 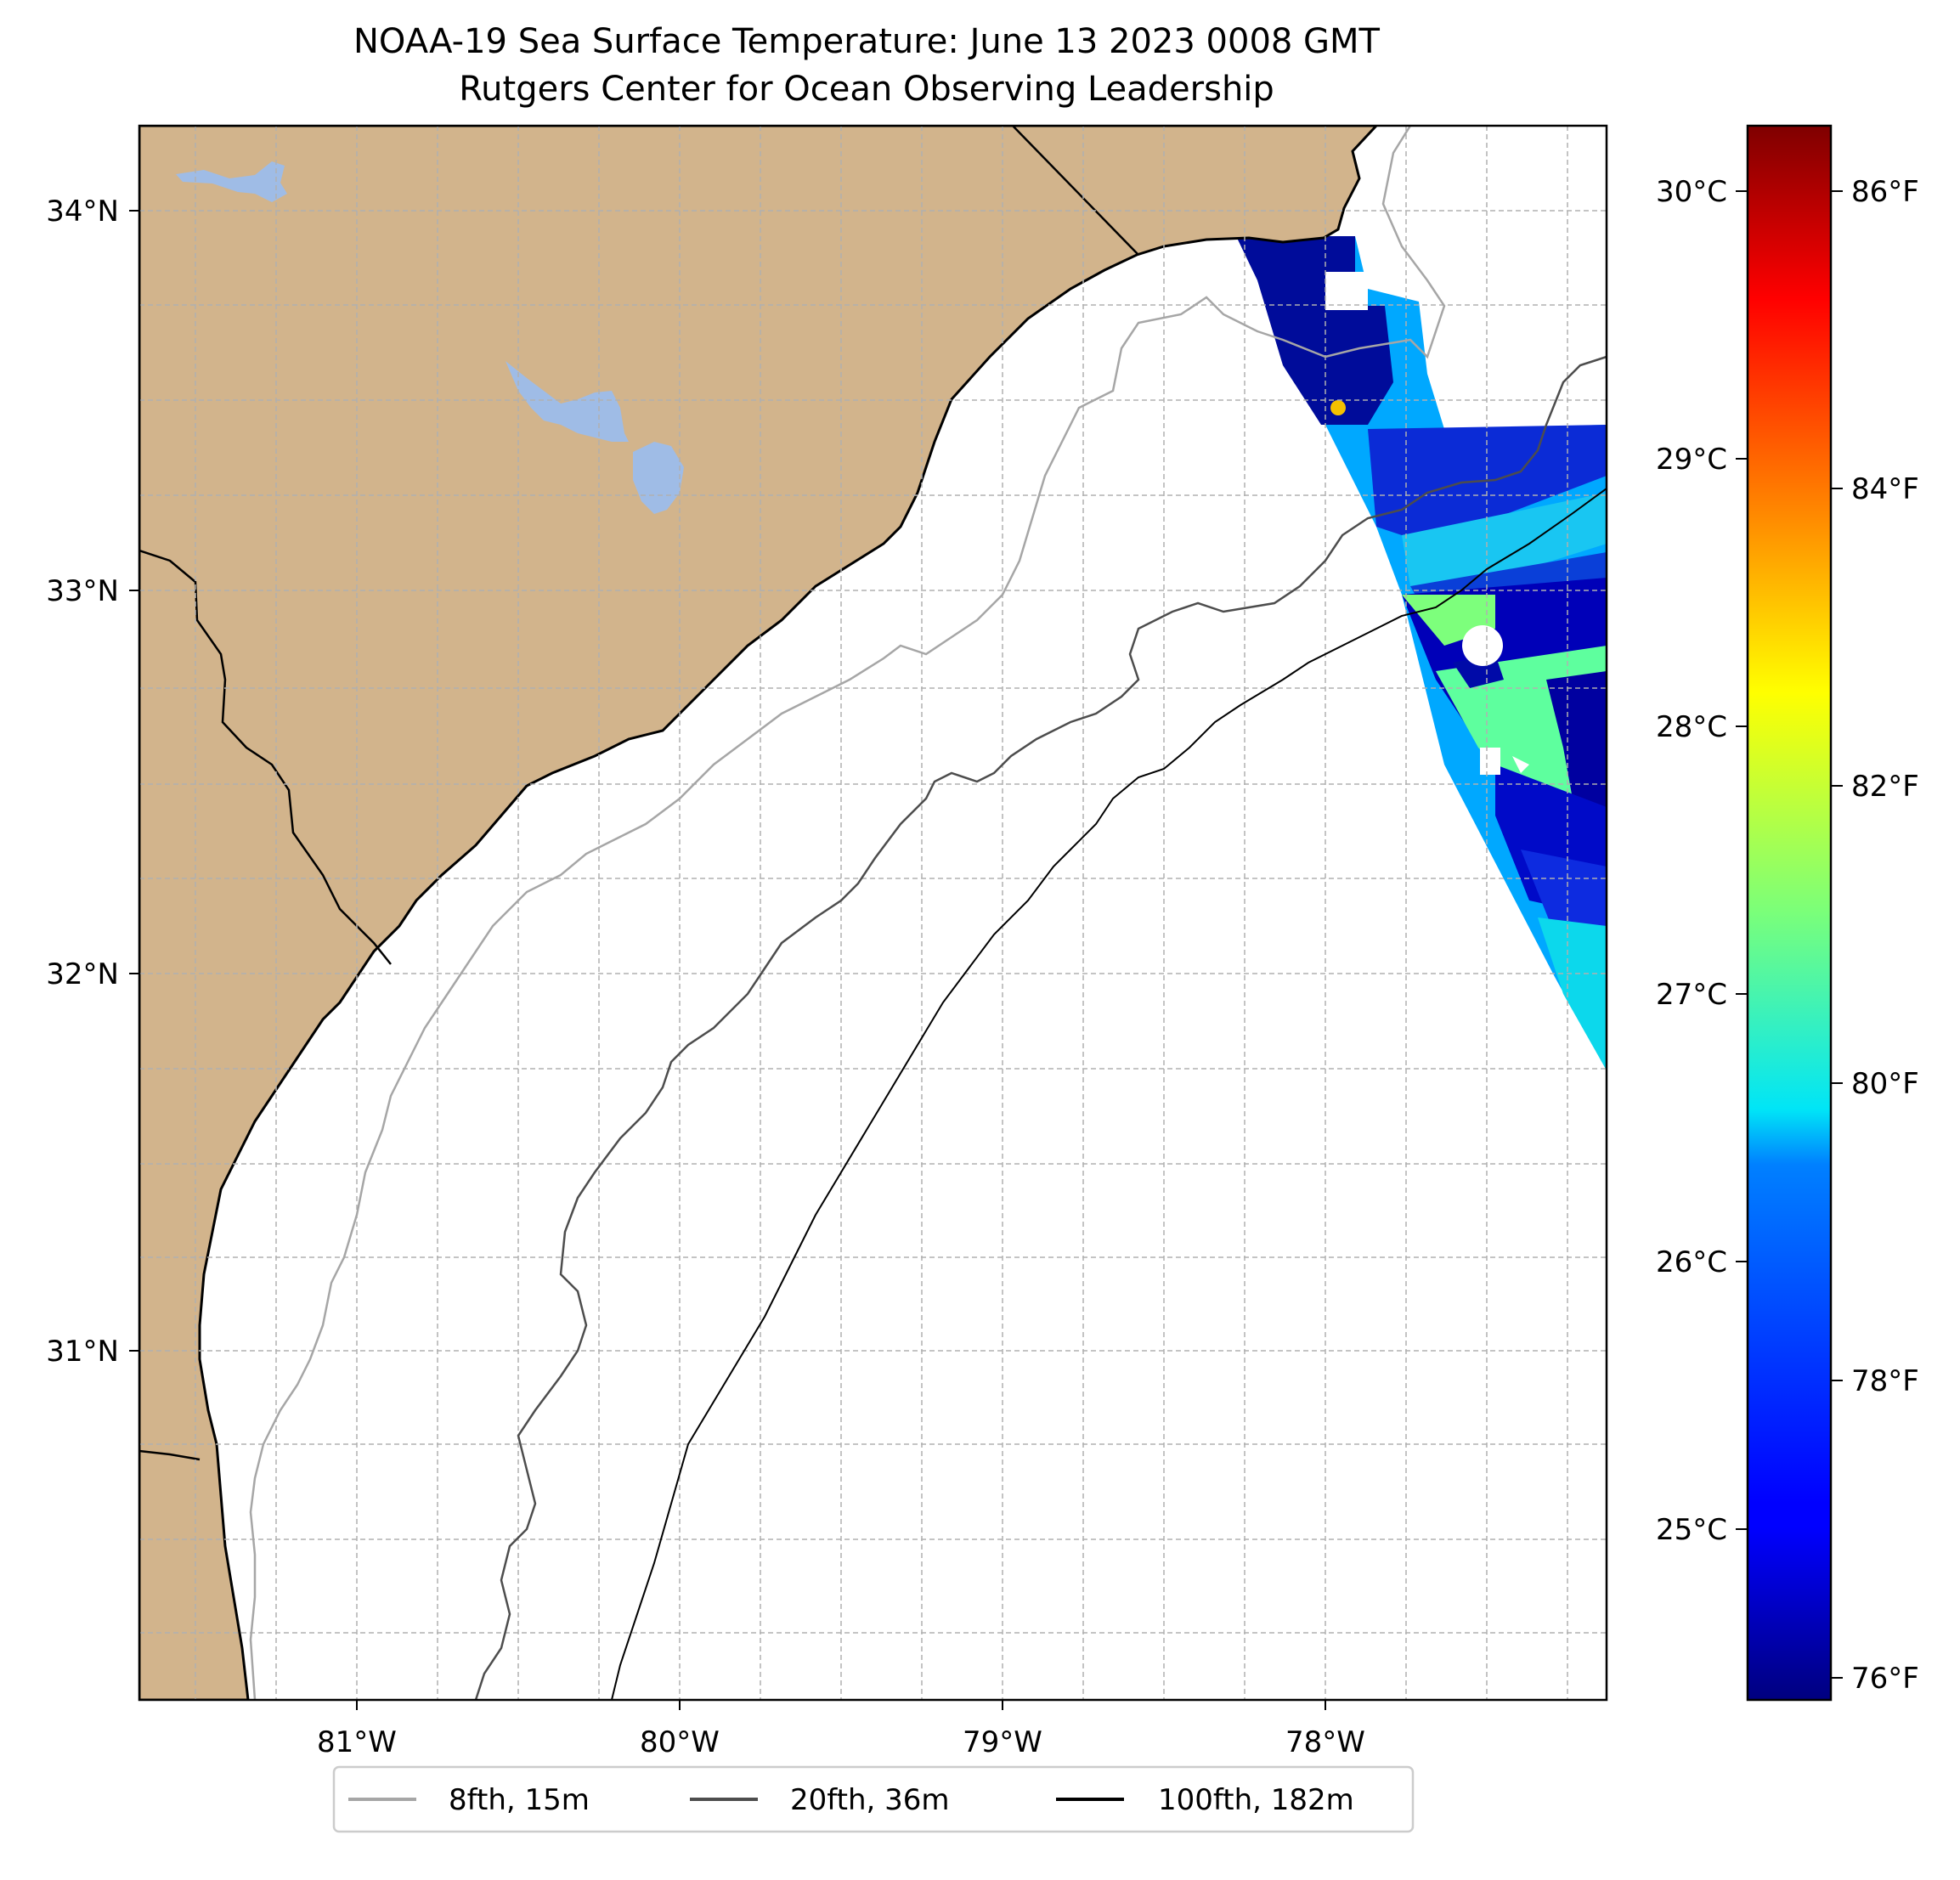 What do you see at coordinates (1325, 1742) in the screenshot?
I see `lon-tick-label: 78°W` at bounding box center [1325, 1742].